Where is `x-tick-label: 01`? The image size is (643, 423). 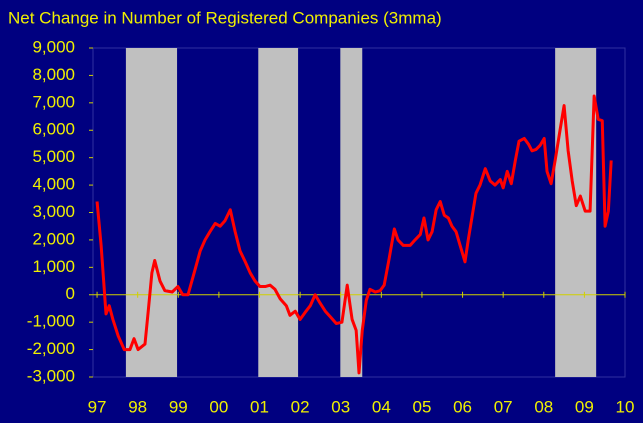 x-tick-label: 01 is located at coordinates (259, 406).